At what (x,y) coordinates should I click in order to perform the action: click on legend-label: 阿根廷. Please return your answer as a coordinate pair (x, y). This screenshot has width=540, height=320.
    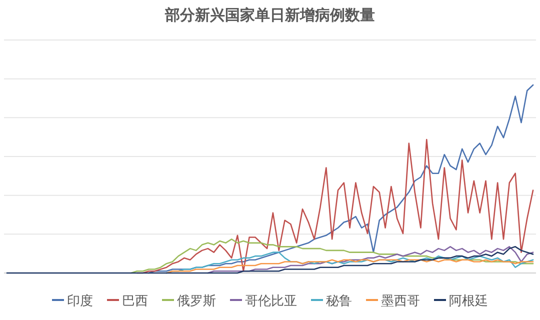
    Looking at the image, I should click on (468, 301).